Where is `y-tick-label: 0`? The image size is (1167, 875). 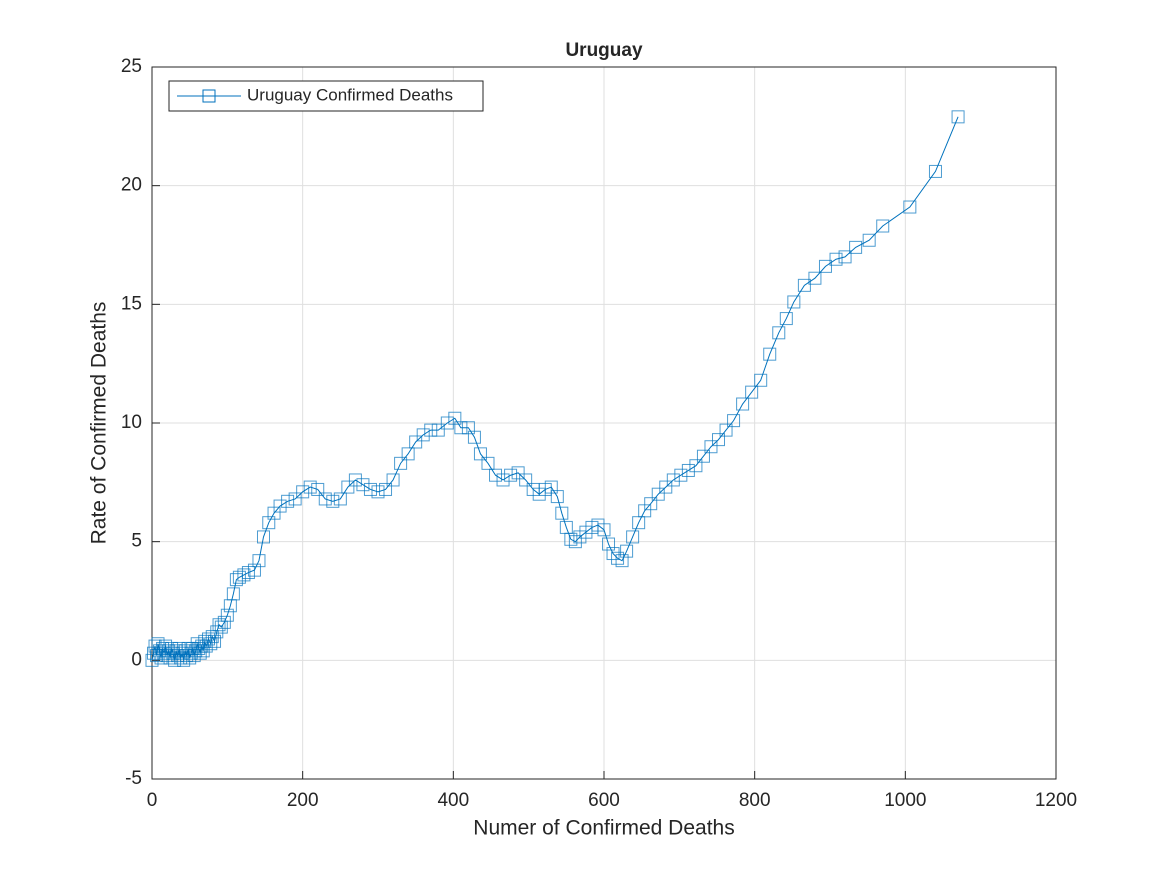 y-tick-label: 0 is located at coordinates (136, 659).